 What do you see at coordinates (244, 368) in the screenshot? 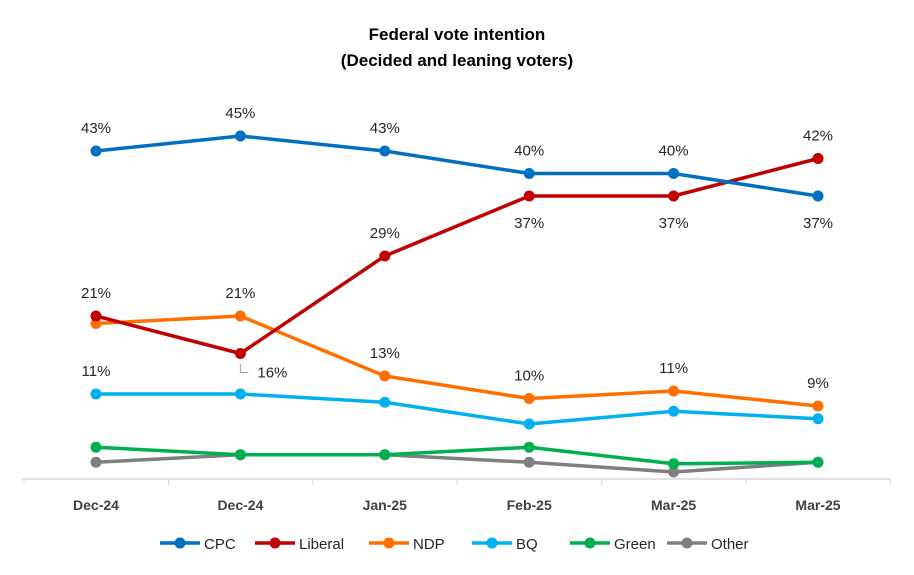
I see `leader-line` at bounding box center [244, 368].